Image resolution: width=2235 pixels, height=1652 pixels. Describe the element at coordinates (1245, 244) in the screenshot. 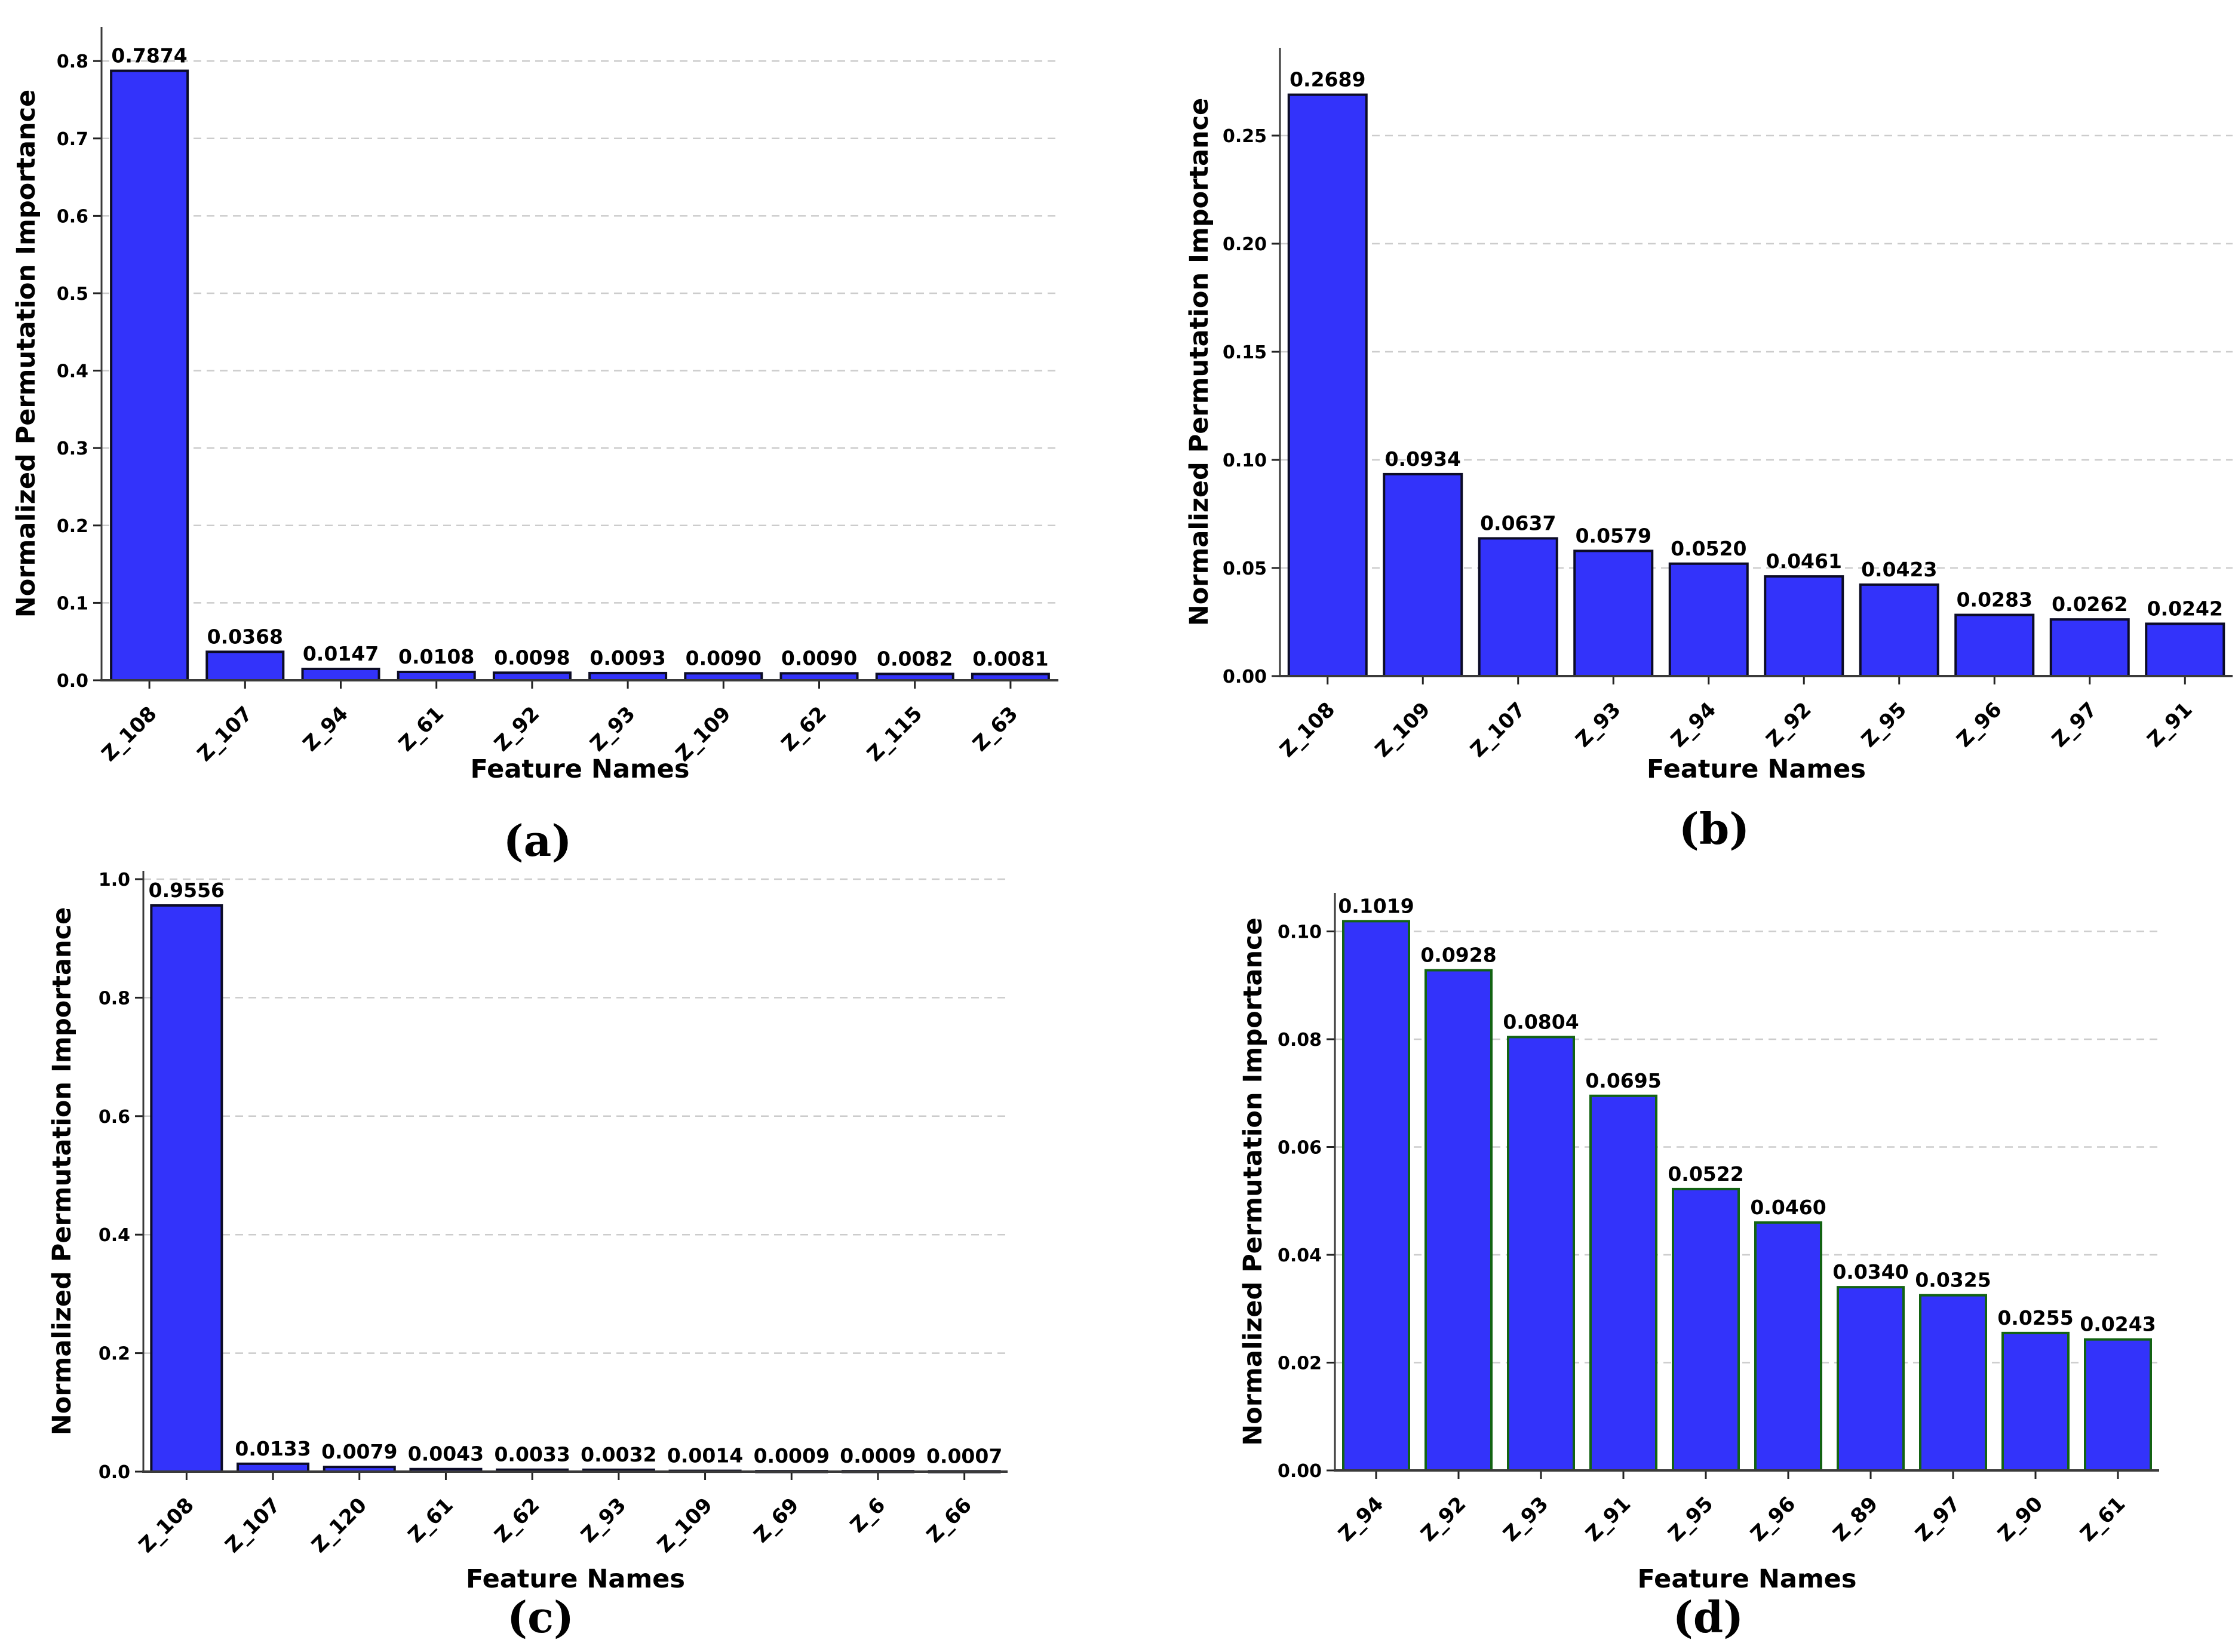

I see `y-tick-label: 0.20` at that location.